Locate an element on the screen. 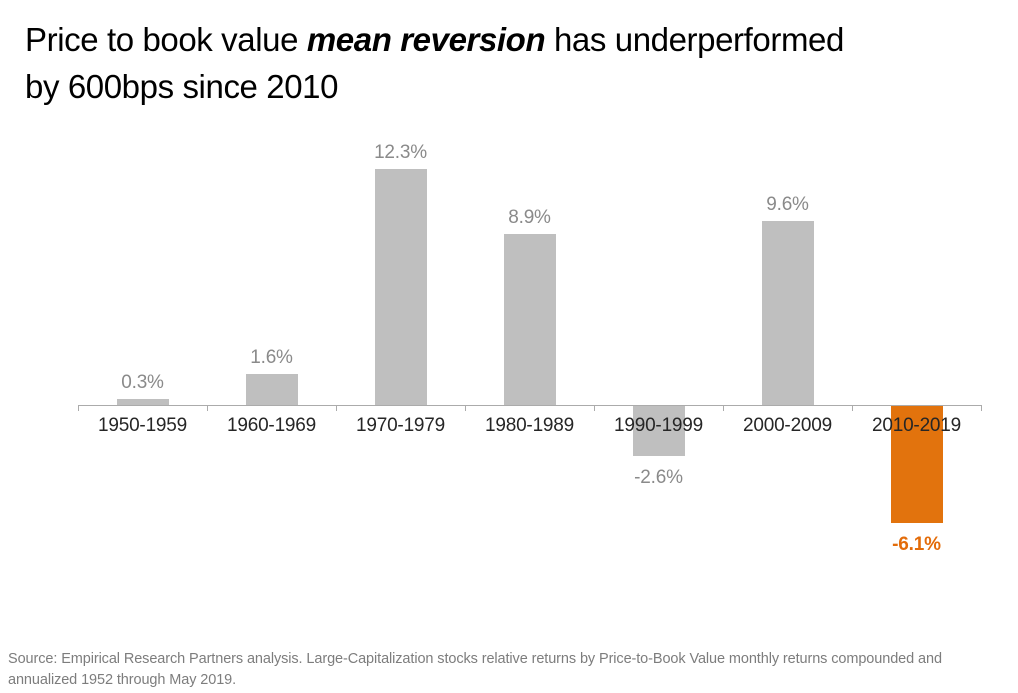 This screenshot has height=693, width=1018. bar-2000-2009 is located at coordinates (787, 313).